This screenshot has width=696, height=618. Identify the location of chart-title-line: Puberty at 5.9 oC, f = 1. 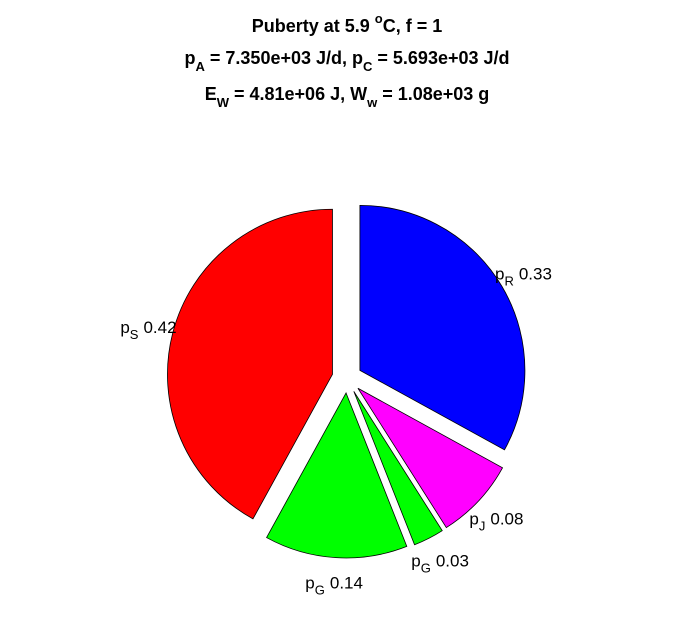
(347, 23).